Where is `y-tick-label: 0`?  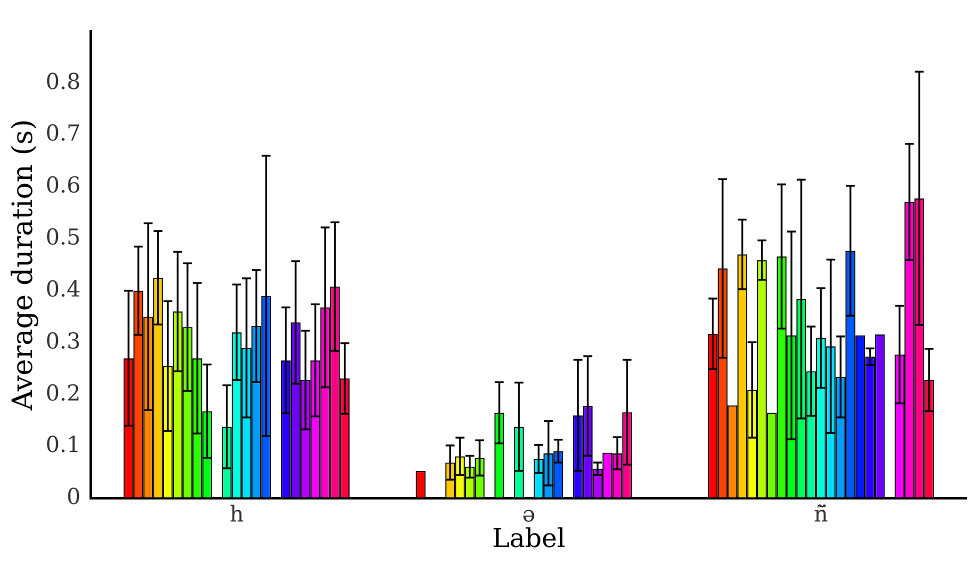 y-tick-label: 0 is located at coordinates (73, 497).